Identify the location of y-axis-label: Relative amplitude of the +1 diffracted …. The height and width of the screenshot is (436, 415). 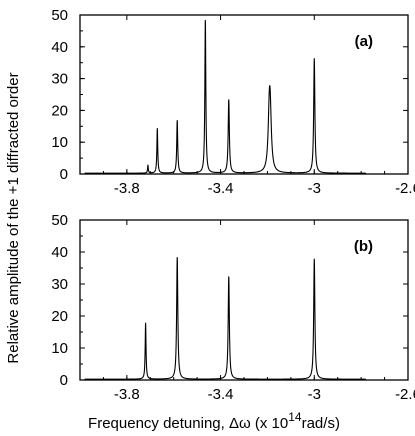
(13, 217).